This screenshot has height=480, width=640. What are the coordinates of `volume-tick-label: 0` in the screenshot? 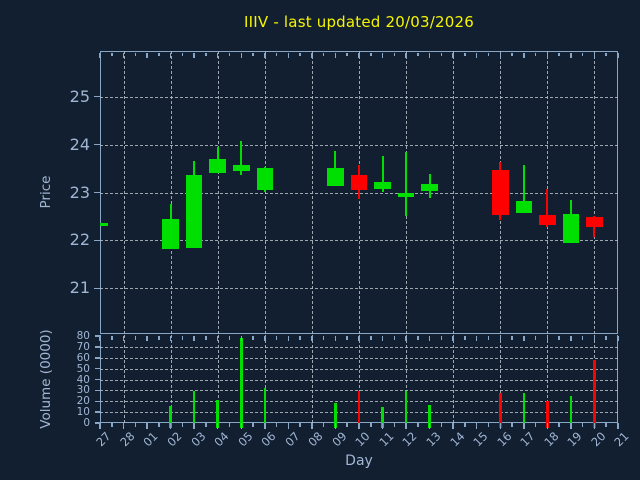 It's located at (86, 422).